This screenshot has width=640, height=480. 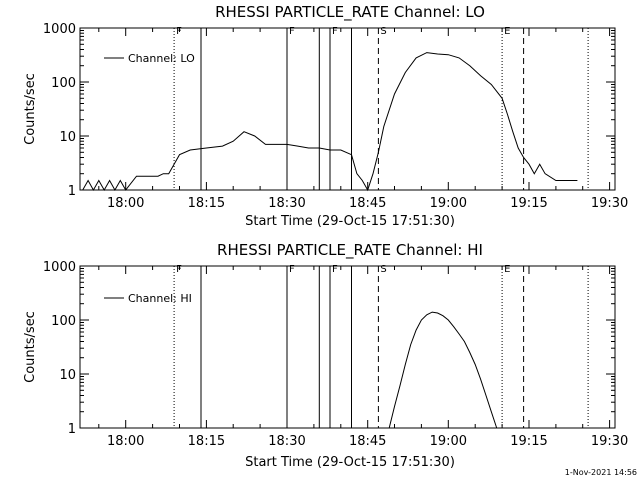 What do you see at coordinates (350, 250) in the screenshot?
I see `chart-title: RHESSI PARTICLE_RATE Channel: HI` at bounding box center [350, 250].